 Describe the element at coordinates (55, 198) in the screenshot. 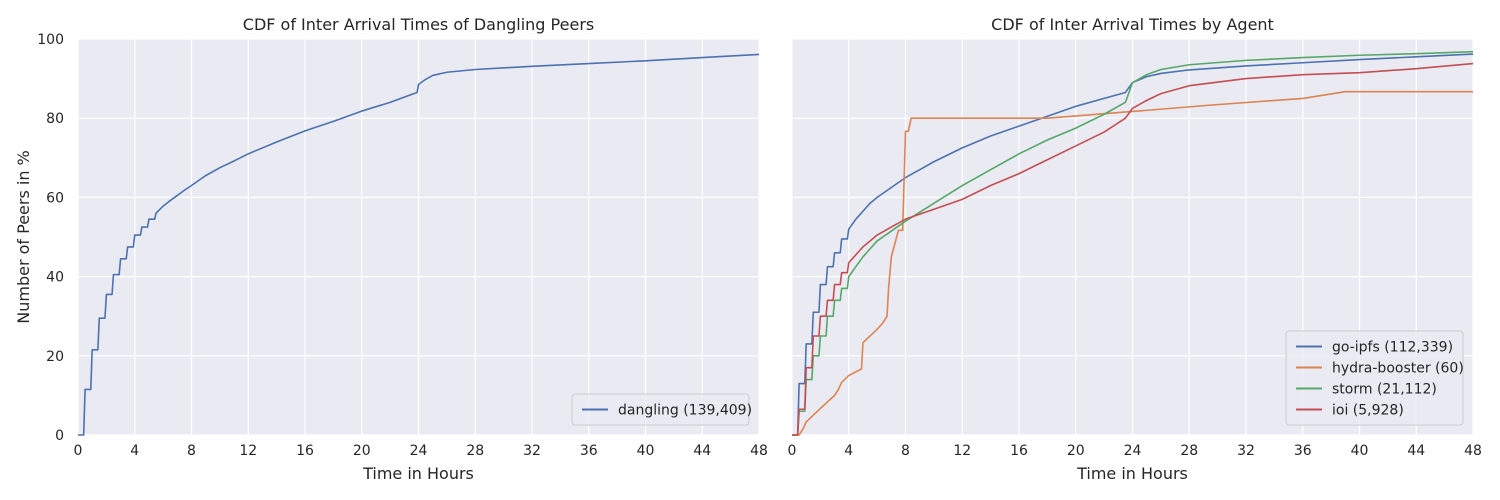

I see `y-tick-label: 60` at that location.